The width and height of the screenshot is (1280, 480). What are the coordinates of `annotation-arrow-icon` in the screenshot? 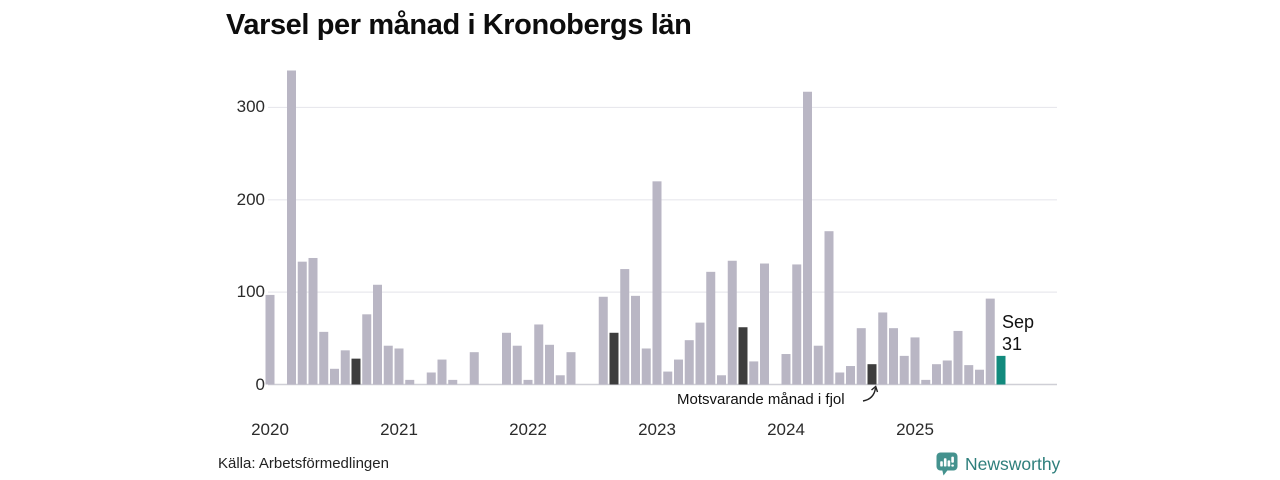 It's located at (870, 393).